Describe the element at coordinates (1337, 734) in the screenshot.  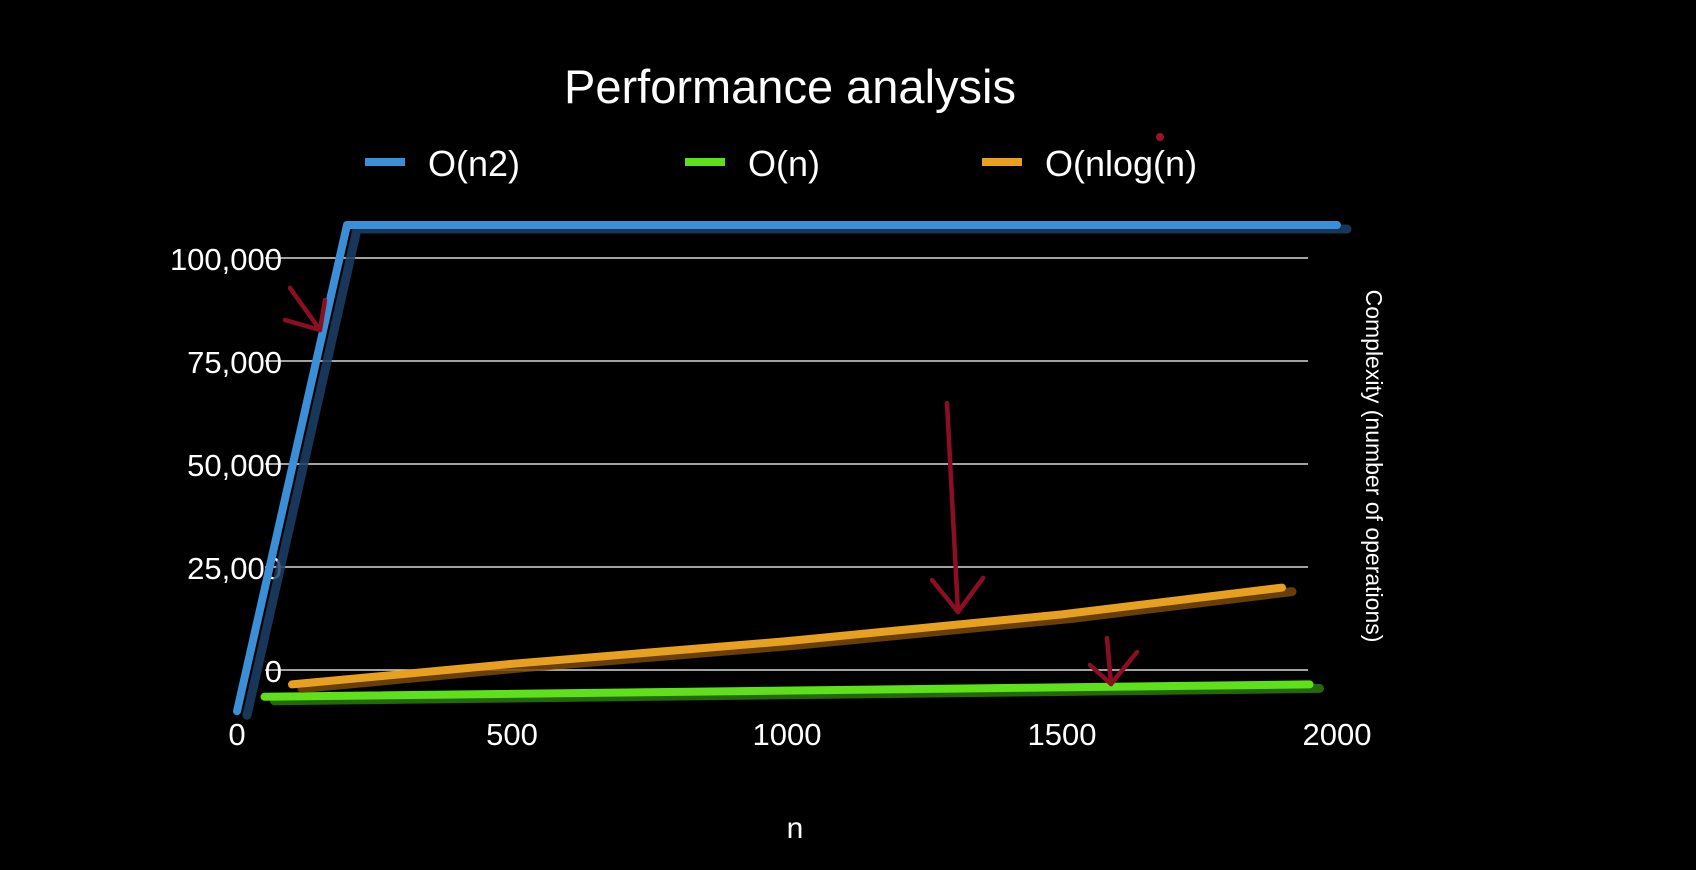
I see `x-tick-label: 2000` at that location.